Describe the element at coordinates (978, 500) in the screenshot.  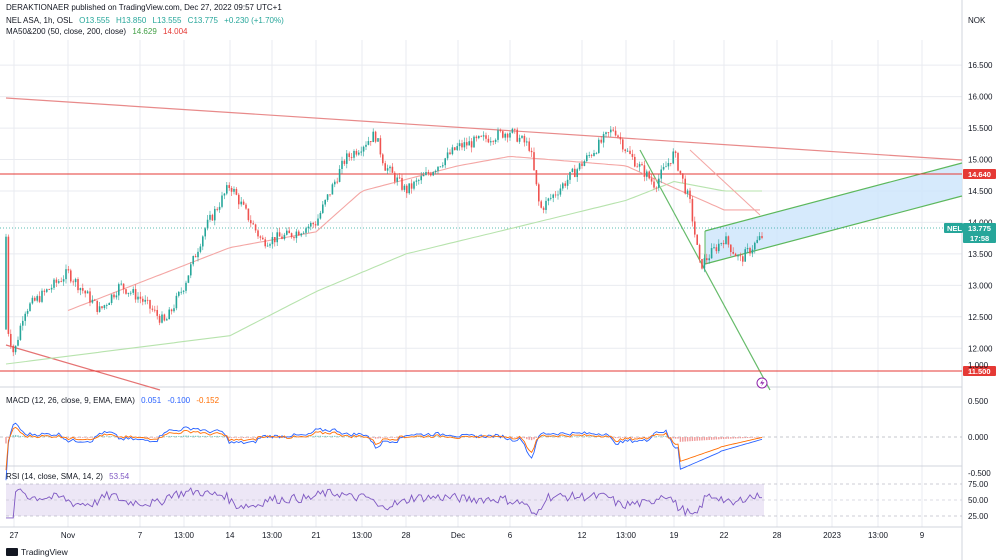
I see `rsi-axis: 75.00 50.00 25.00` at that location.